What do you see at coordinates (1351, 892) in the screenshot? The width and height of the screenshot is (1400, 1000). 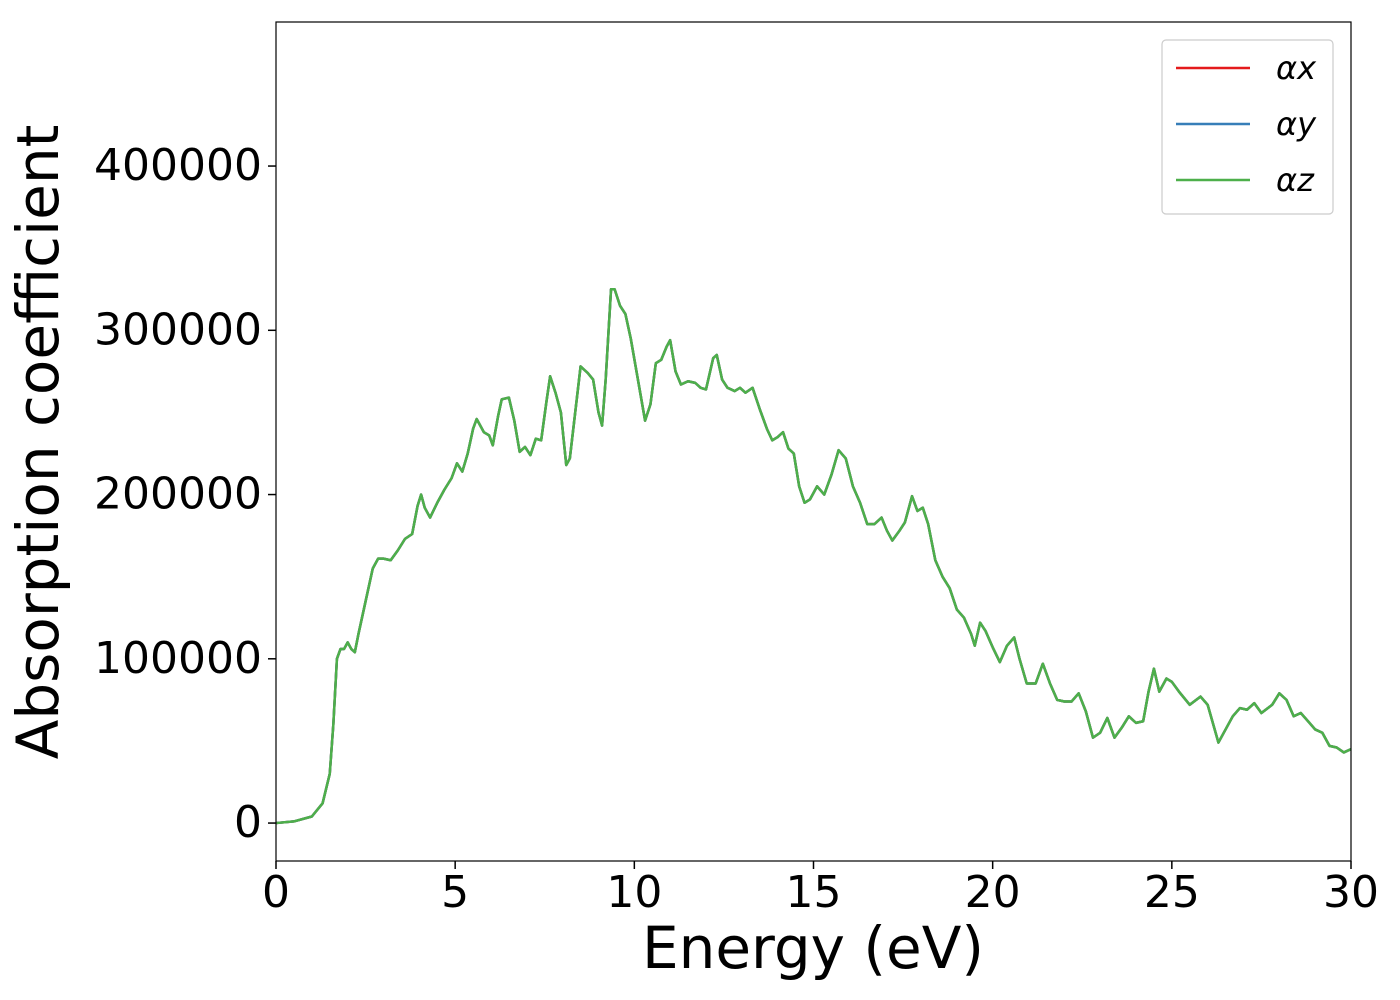 I see `x-tick-label: 30` at bounding box center [1351, 892].